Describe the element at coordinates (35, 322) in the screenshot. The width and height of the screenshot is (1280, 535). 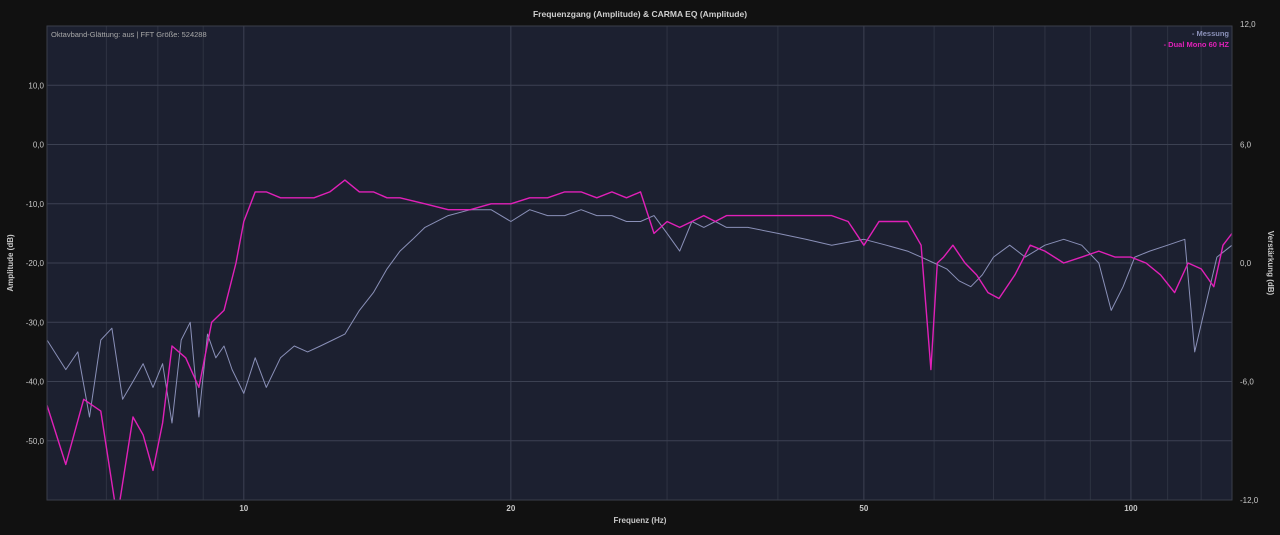
I see `y-tick-label: -30,0` at that location.